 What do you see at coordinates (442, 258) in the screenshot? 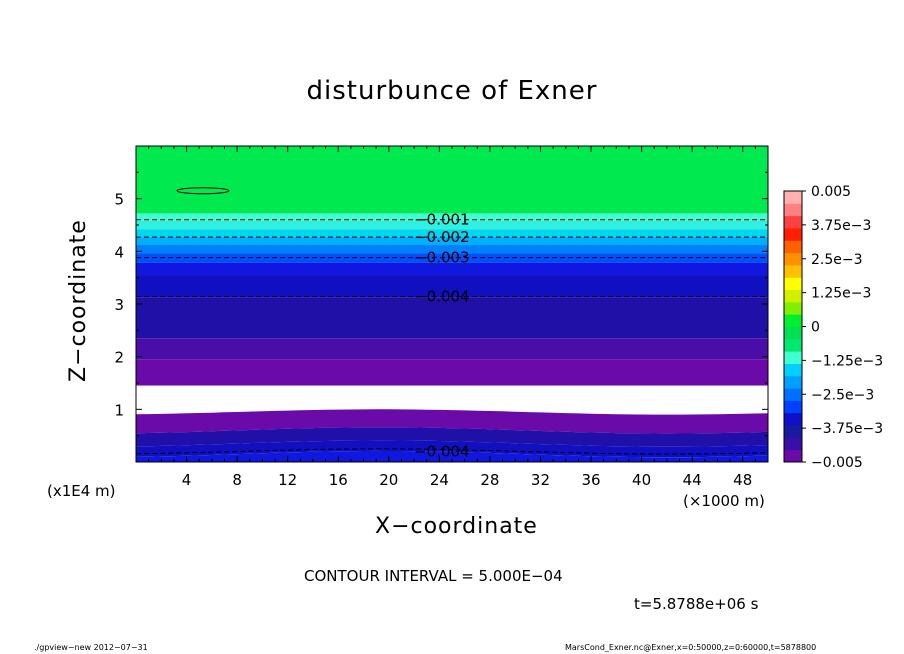
I see `contour-label: −0.003` at bounding box center [442, 258].